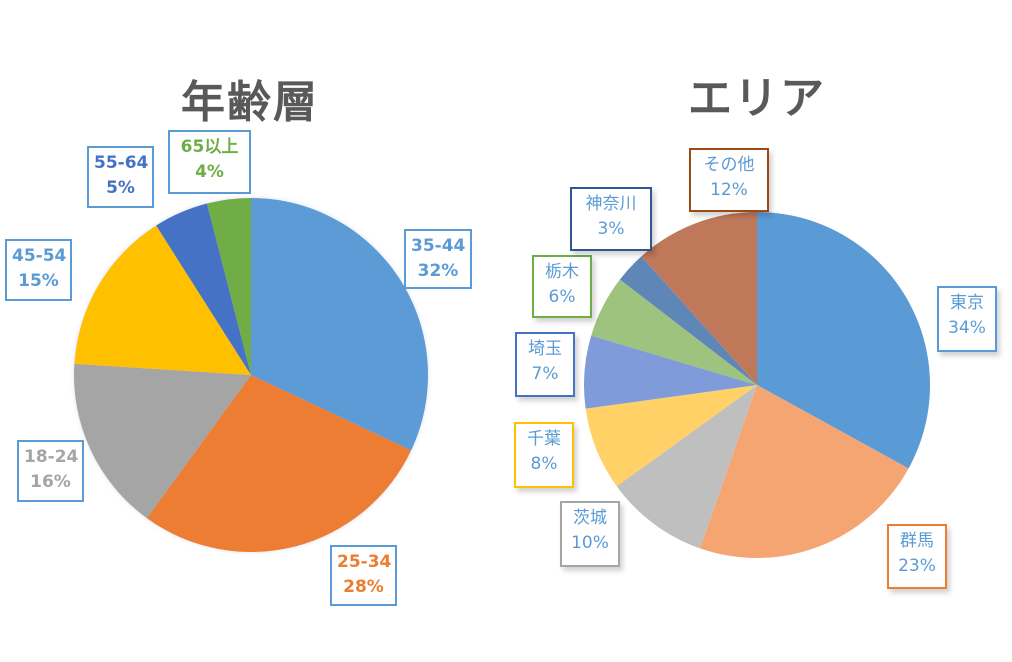 This screenshot has height=662, width=1012. I want to click on label-percent: 32%, so click(438, 271).